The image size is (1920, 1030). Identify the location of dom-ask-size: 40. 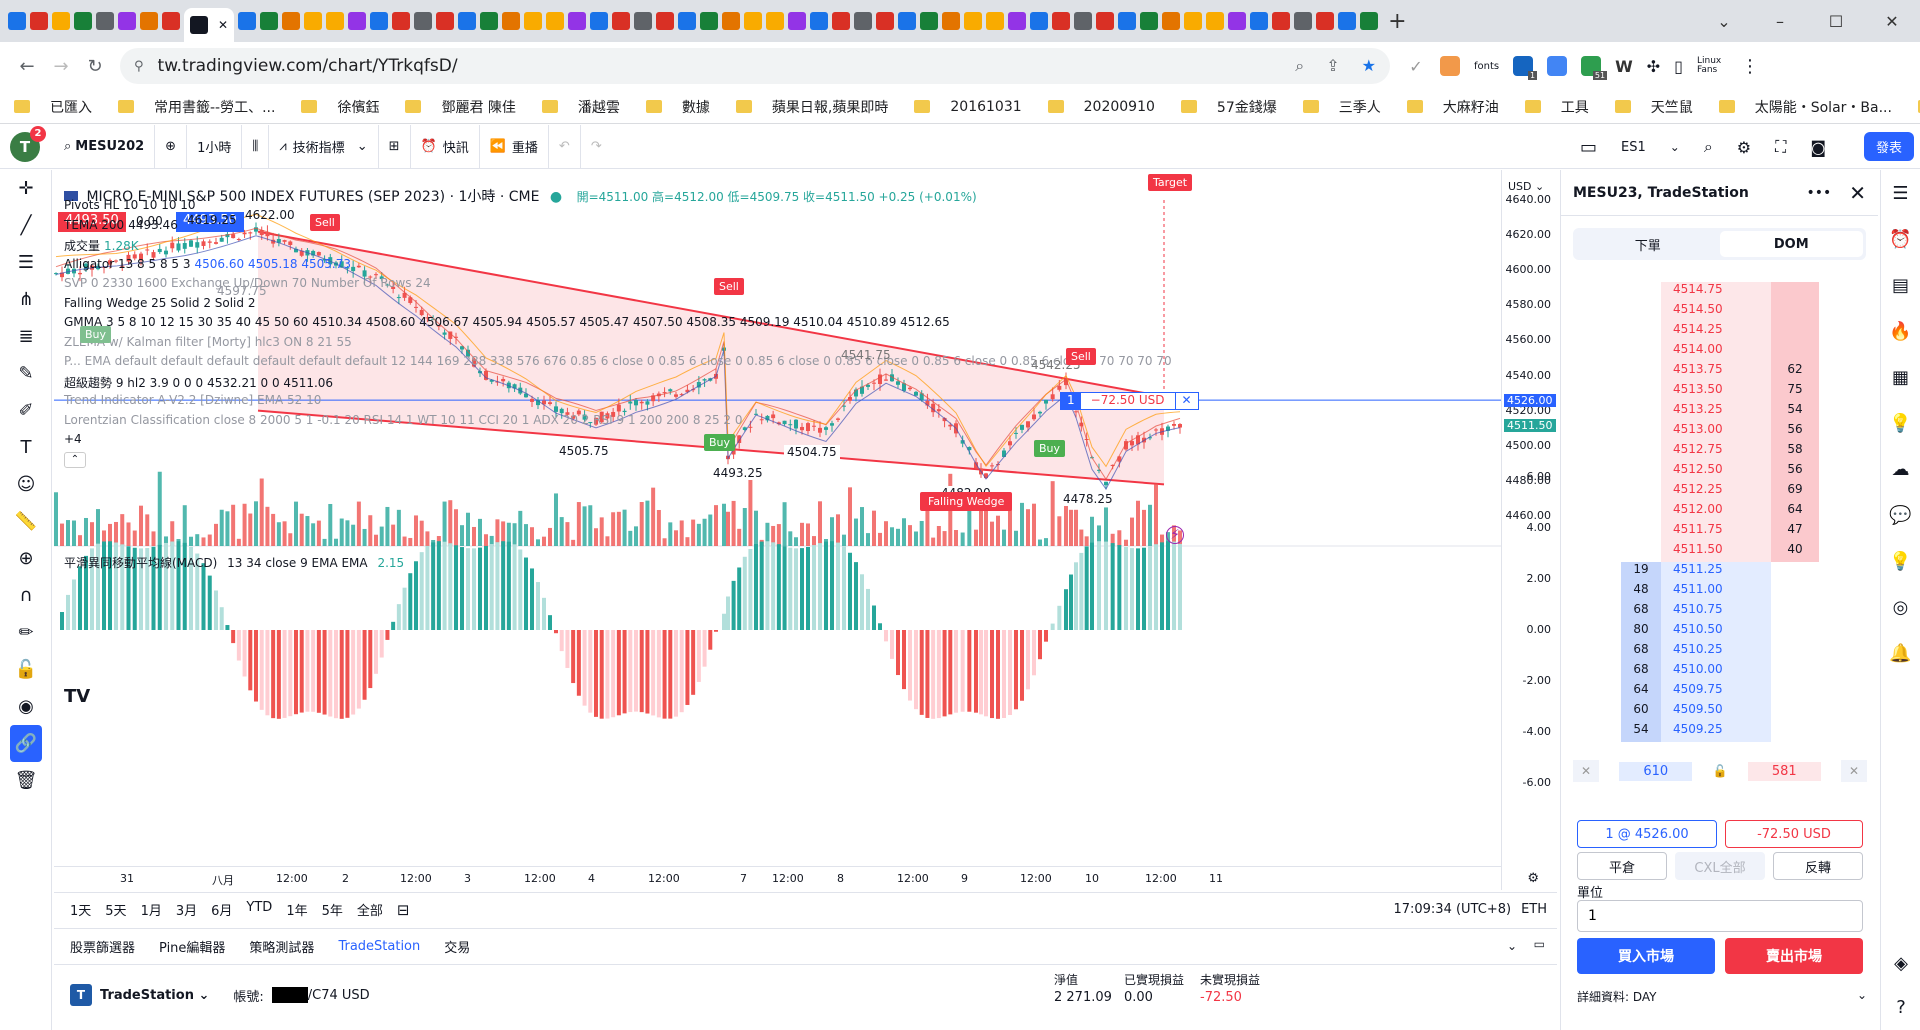
(1795, 552).